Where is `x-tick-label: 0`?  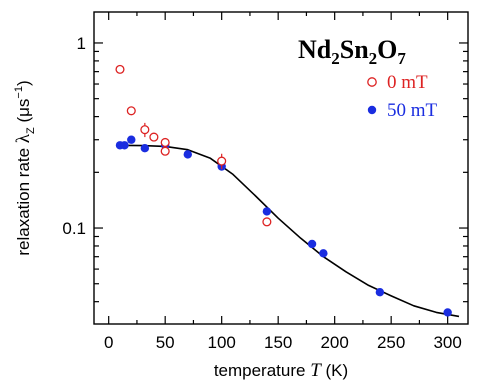
x-tick-label: 0 is located at coordinates (108, 342).